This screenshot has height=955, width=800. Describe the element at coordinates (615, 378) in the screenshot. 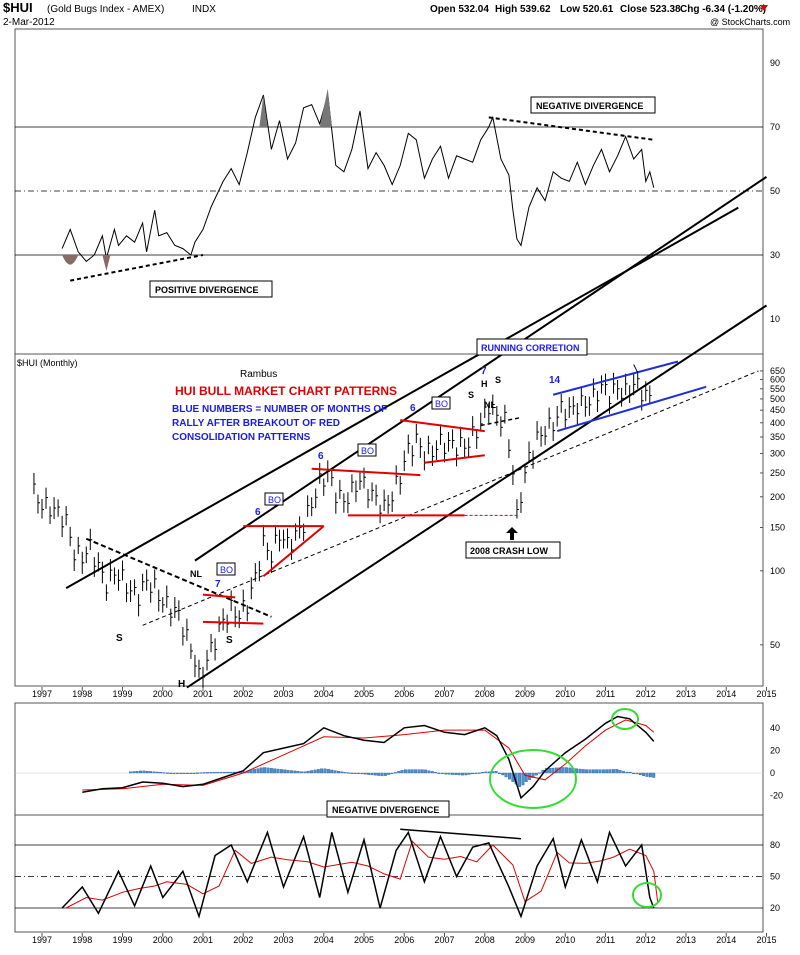

I see `running-correction-upper` at that location.